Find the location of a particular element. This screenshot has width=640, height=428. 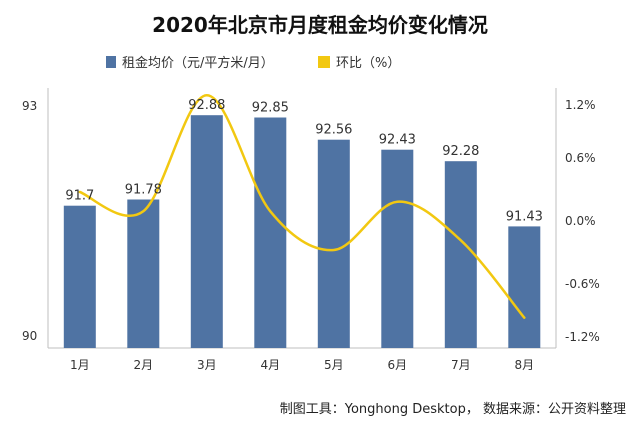

legend: 租金均价（元/平方米/月） 环比（%） is located at coordinates (253, 63).